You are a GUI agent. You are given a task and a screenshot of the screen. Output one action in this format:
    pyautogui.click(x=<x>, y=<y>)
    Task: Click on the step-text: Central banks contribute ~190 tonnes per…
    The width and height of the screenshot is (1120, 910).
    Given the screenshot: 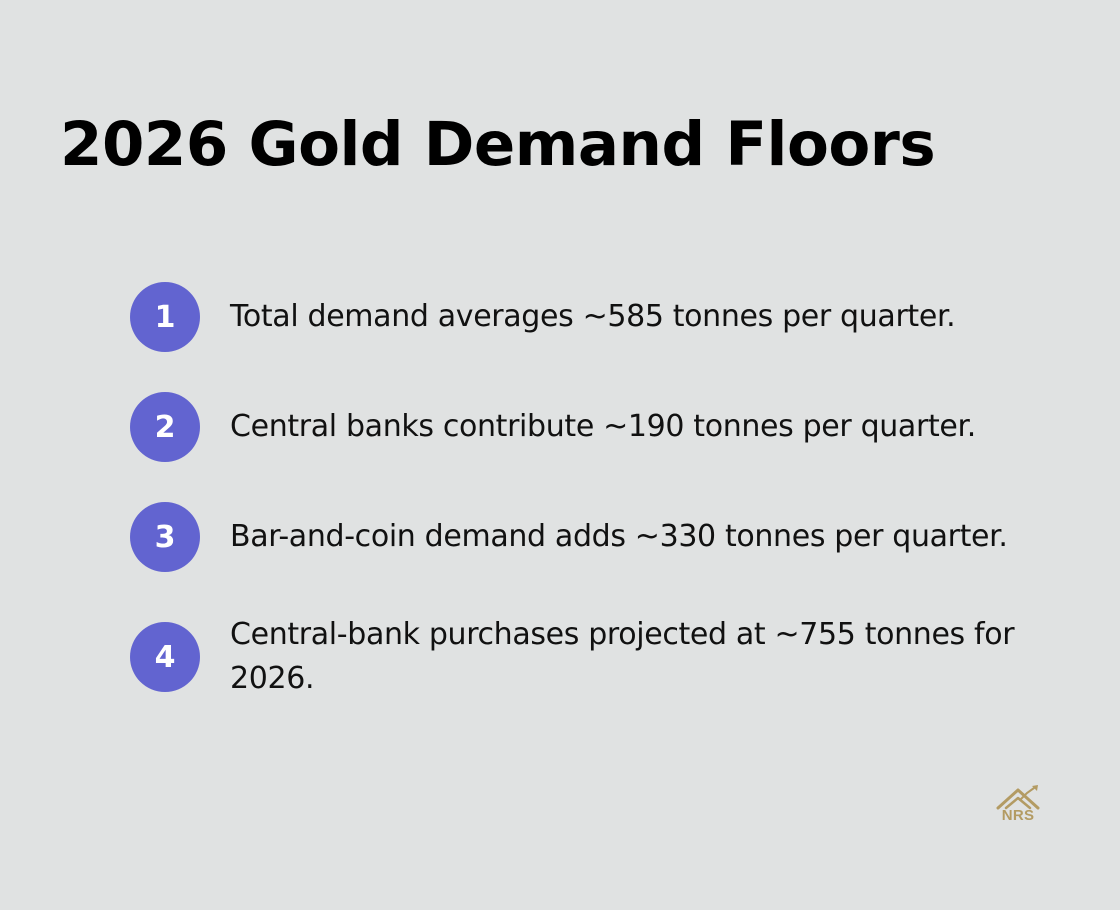 What is the action you would take?
    pyautogui.click(x=603, y=426)
    